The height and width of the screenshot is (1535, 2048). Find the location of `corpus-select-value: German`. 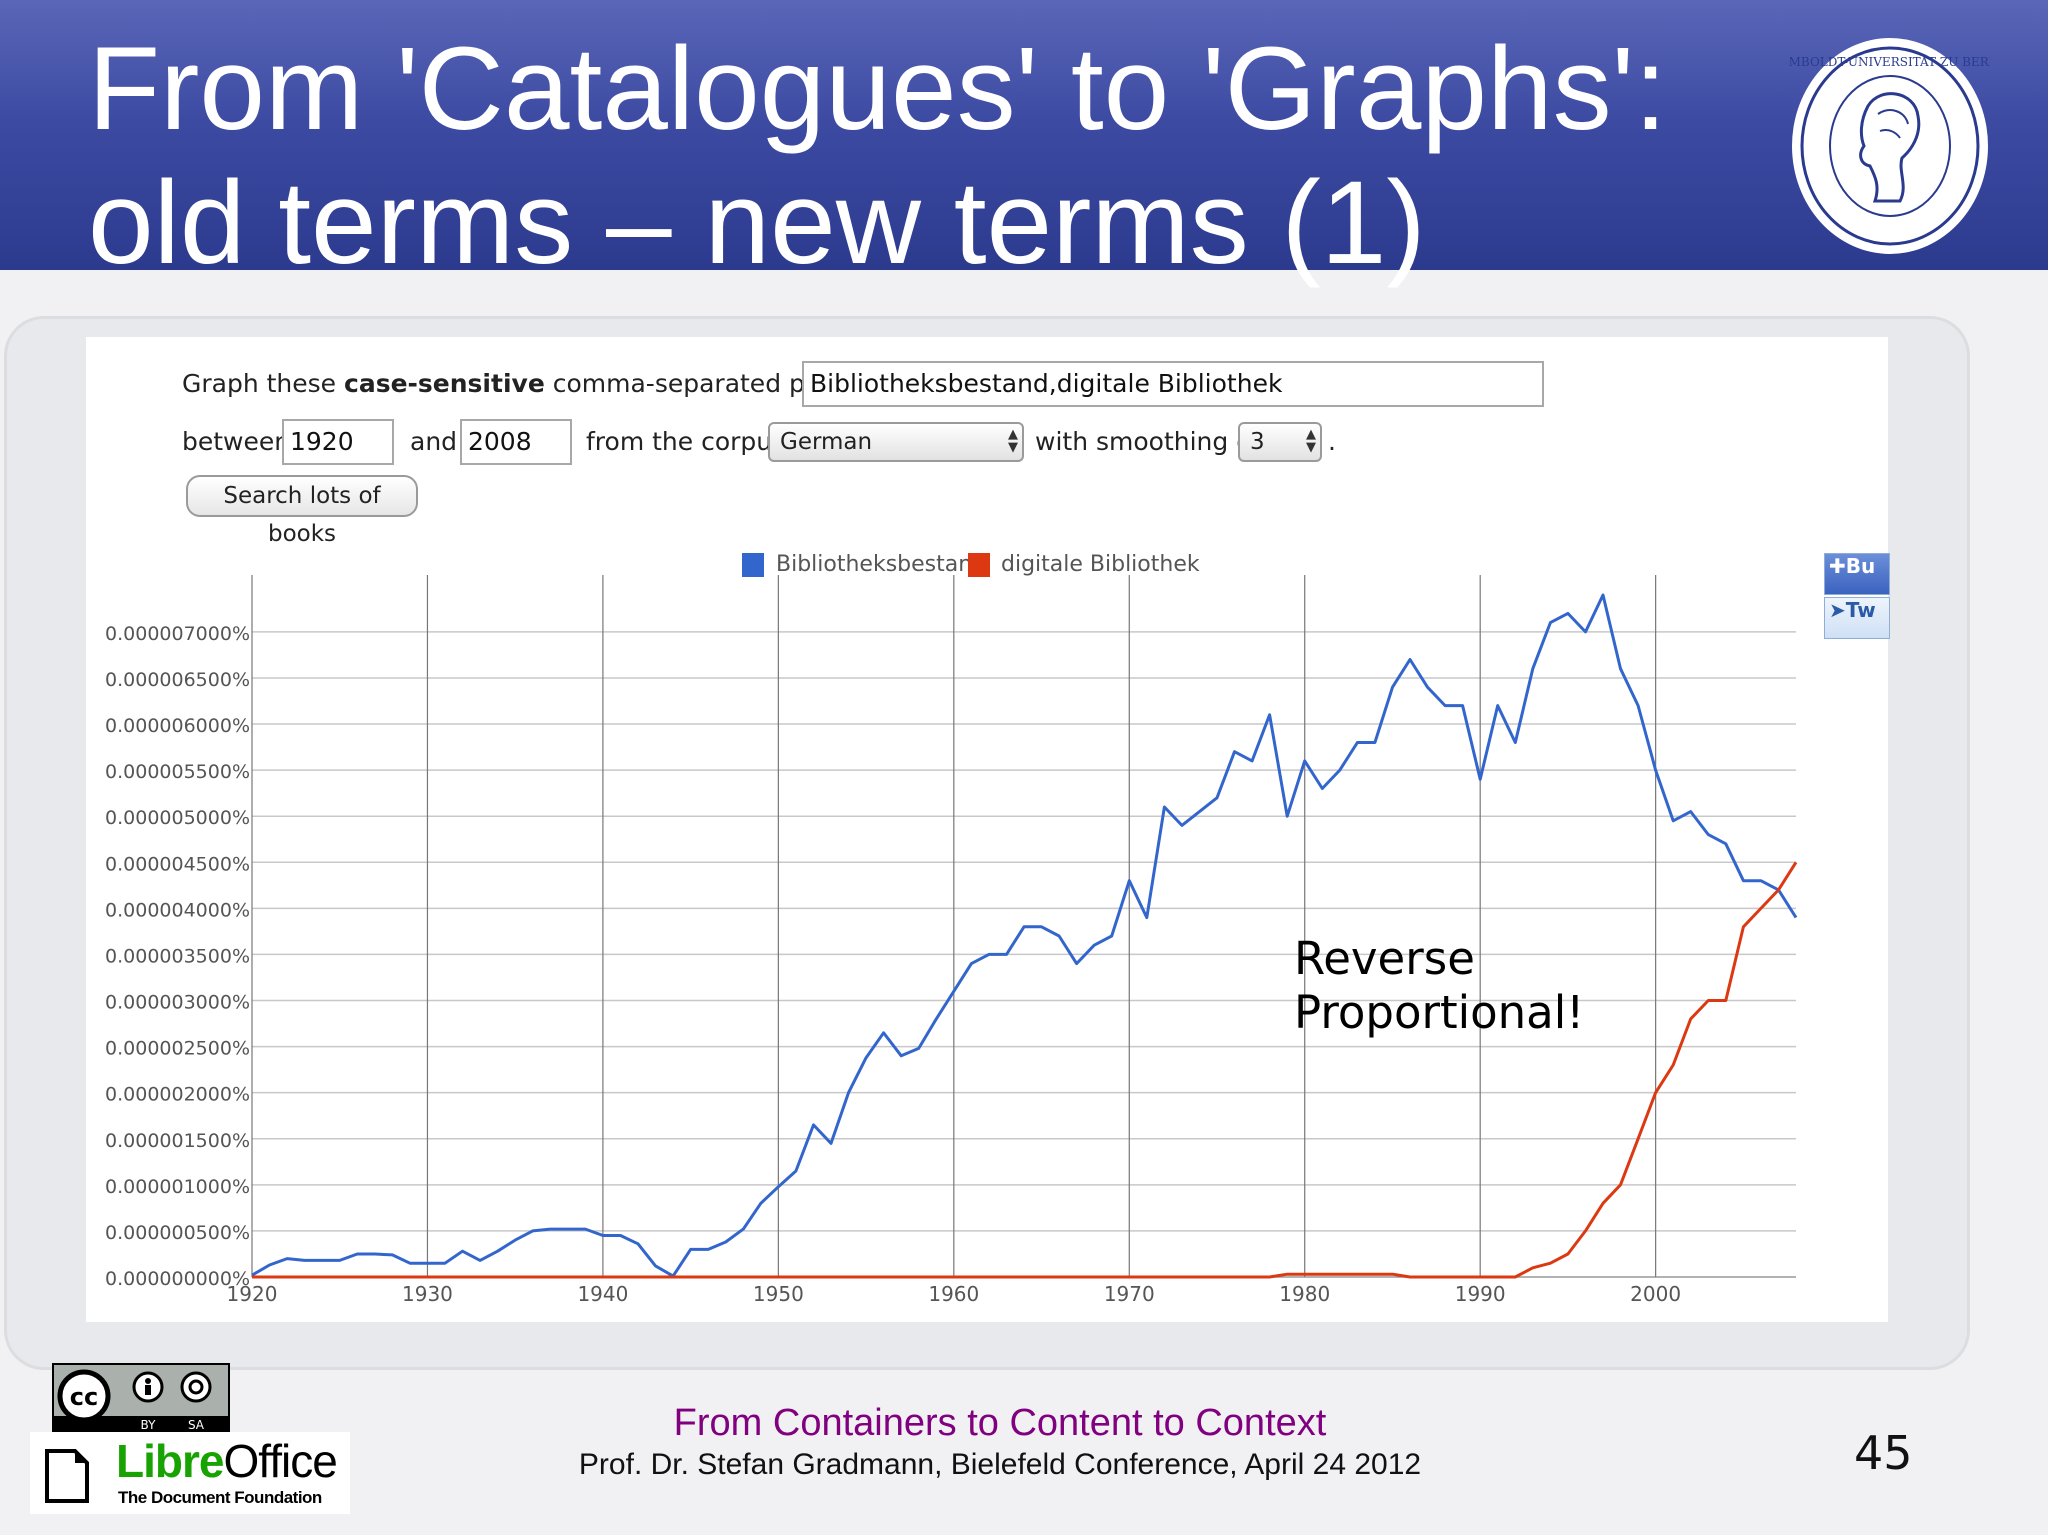

corpus-select-value: German is located at coordinates (826, 442).